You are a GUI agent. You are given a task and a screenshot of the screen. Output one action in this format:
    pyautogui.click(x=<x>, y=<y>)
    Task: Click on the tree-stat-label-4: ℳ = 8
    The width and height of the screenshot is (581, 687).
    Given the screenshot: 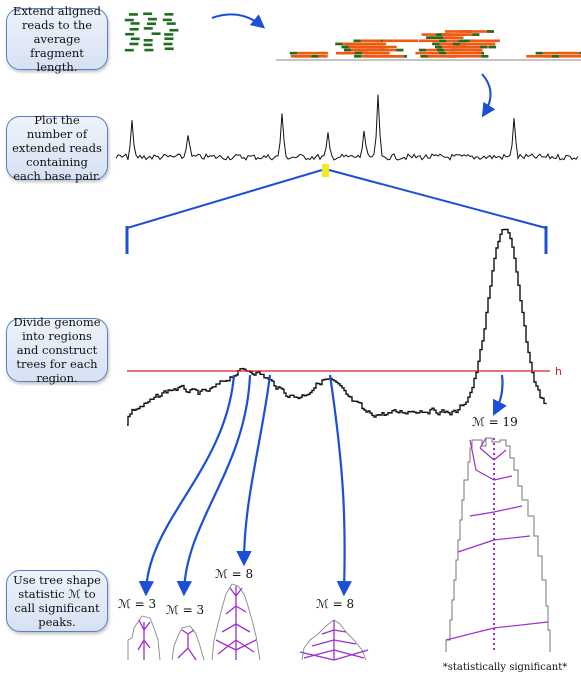 What is the action you would take?
    pyautogui.click(x=335, y=604)
    